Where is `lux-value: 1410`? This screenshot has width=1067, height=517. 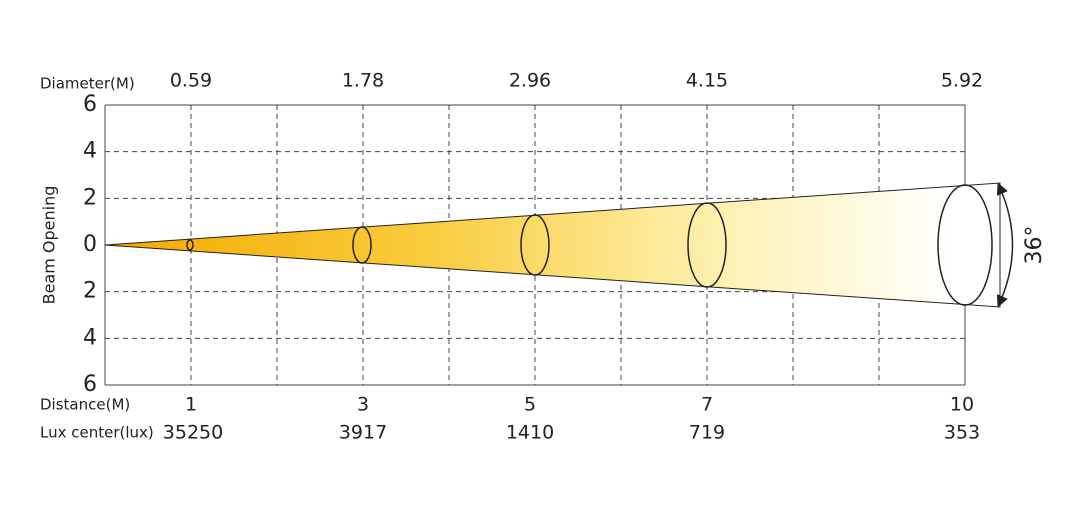
lux-value: 1410 is located at coordinates (530, 433).